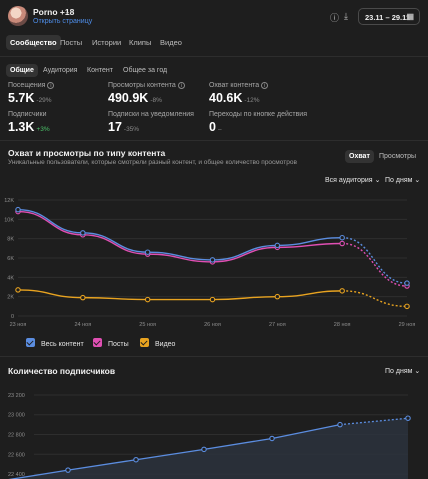  Describe the element at coordinates (171, 42) in the screenshot. I see `tab-video: Видео` at that location.